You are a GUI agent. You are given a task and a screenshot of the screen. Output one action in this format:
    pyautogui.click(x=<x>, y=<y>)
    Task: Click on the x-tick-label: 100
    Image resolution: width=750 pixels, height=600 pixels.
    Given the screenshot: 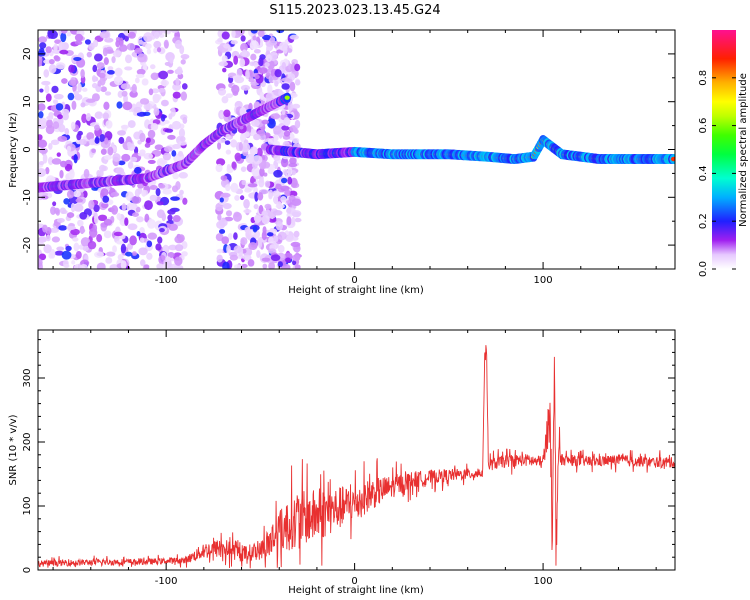 What is the action you would take?
    pyautogui.click(x=543, y=581)
    